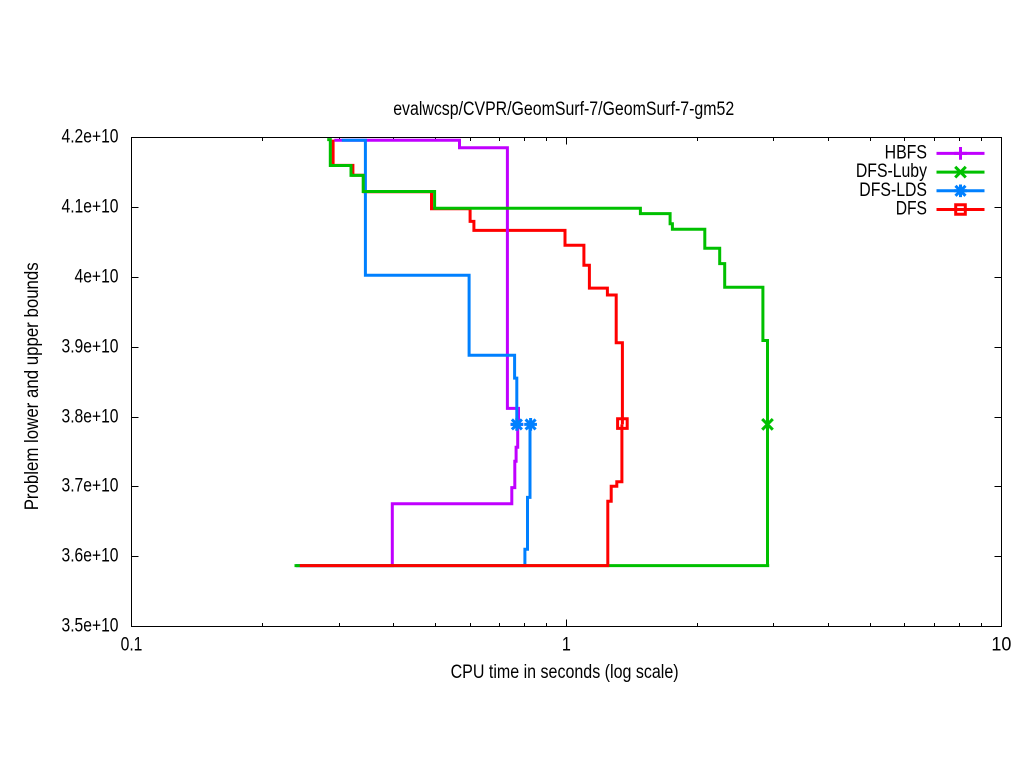 Image resolution: width=1024 pixels, height=768 pixels. What do you see at coordinates (893, 190) in the screenshot?
I see `svg-text: DFS-LDS` at bounding box center [893, 190].